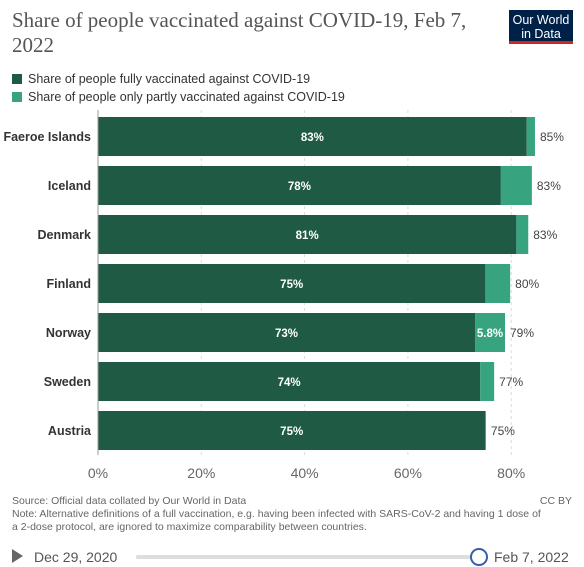 The image size is (584, 567). I want to click on category-label: Sweden, so click(67, 382).